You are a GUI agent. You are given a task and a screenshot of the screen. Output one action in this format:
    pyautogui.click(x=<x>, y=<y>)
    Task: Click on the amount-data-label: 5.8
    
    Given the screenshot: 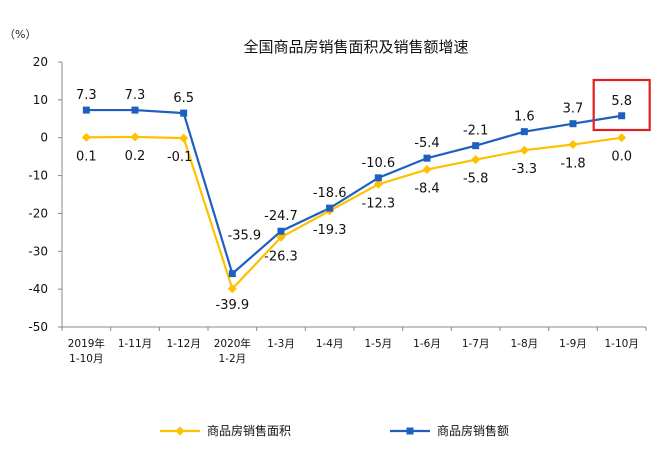 What is the action you would take?
    pyautogui.click(x=621, y=101)
    